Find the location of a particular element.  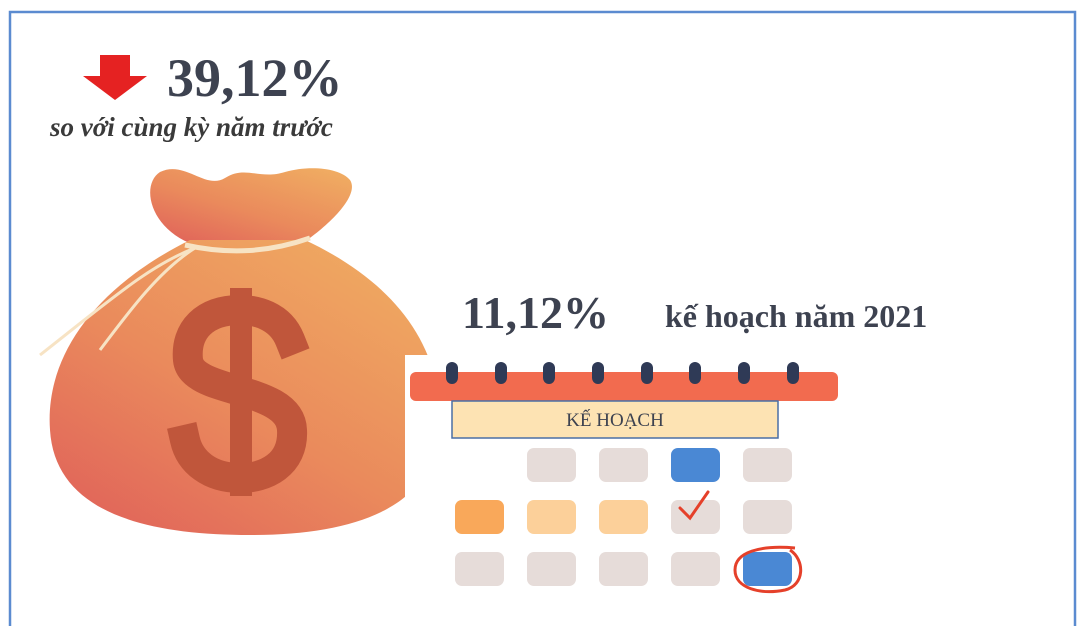

plan-caption: kế hoạch năm 2021 is located at coordinates (796, 316).